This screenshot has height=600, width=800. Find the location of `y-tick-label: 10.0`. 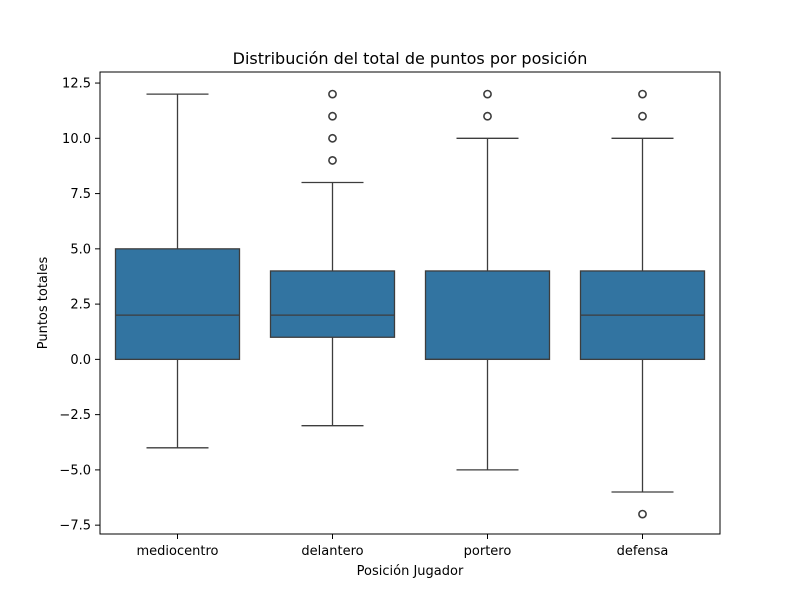

y-tick-label: 10.0 is located at coordinates (76, 139).